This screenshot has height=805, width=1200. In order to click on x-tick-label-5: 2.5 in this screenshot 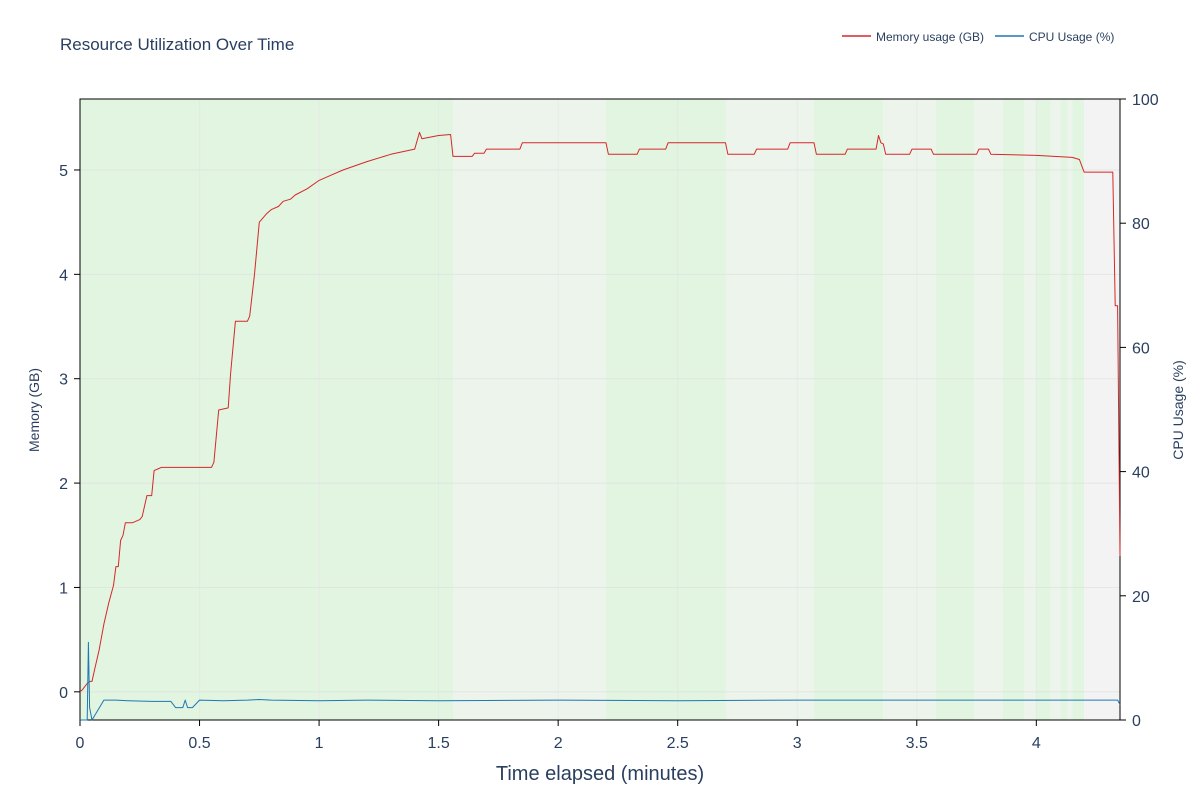, I will do `click(678, 743)`.